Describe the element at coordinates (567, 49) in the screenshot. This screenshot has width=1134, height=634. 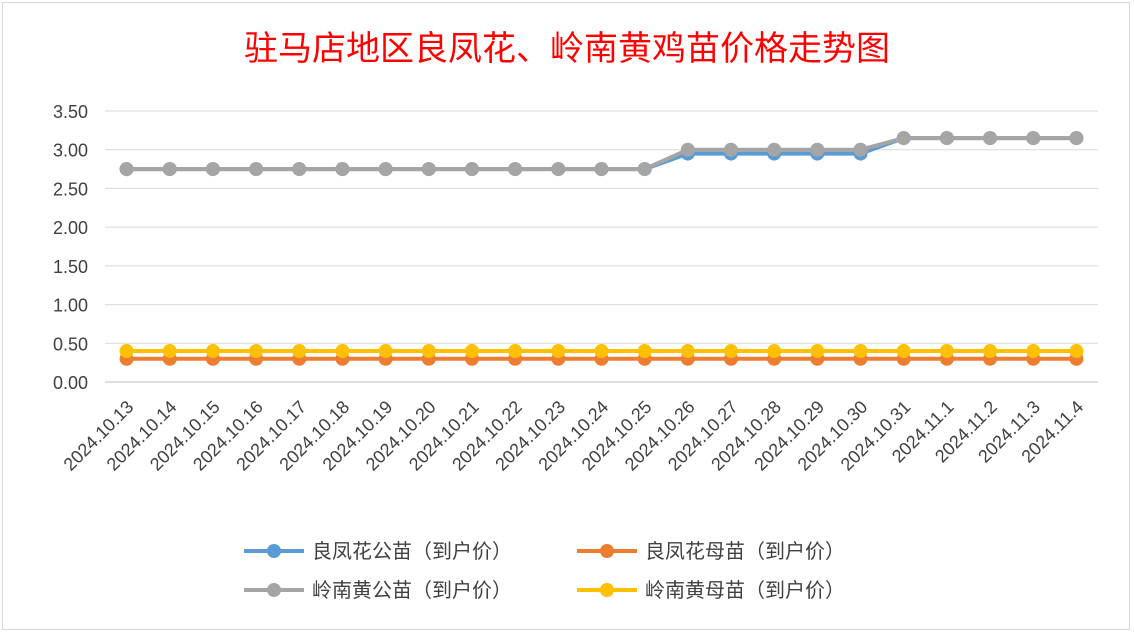
I see `chart-title: 驻马店地区良凤花、岭南黄鸡苗价格走势图` at that location.